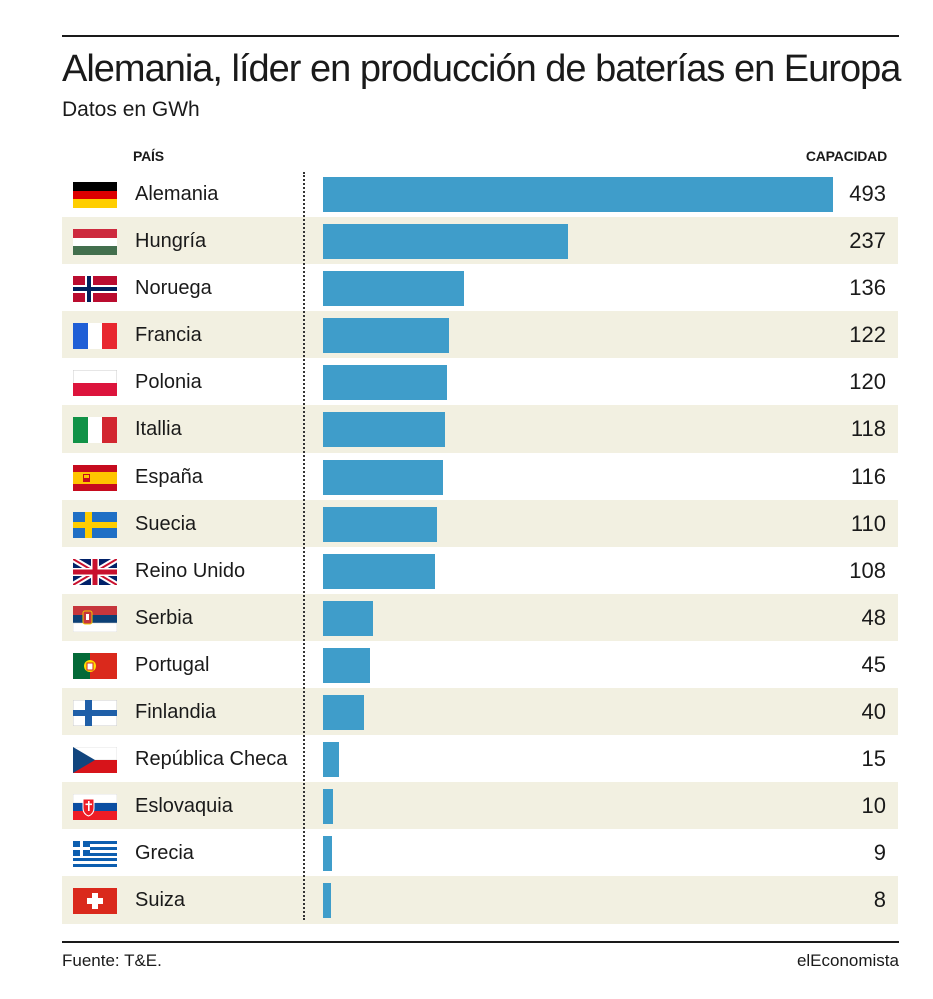 This screenshot has width=933, height=999. What do you see at coordinates (95, 807) in the screenshot?
I see `slovakia-flag-icon` at bounding box center [95, 807].